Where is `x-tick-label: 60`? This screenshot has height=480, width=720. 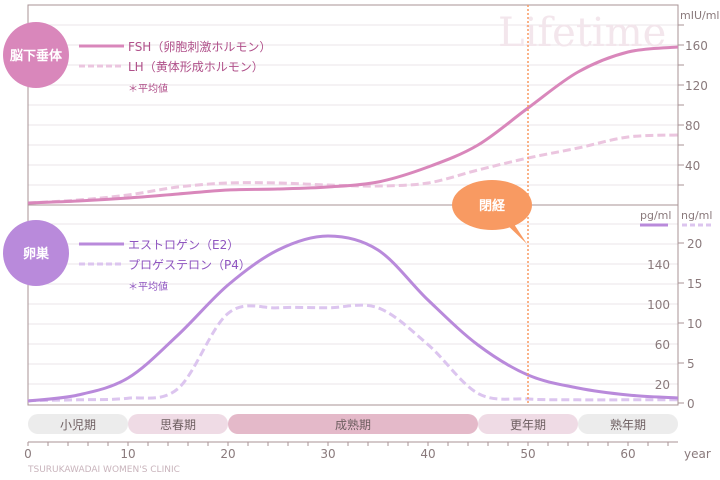
x-tick-label: 60 is located at coordinates (627, 454).